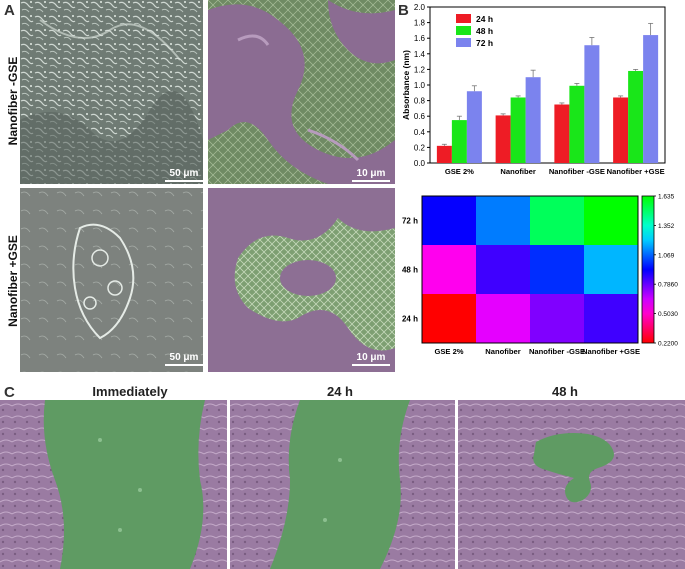  What do you see at coordinates (448, 351) in the screenshot?
I see `heatmap-x-label: GSE 2%` at bounding box center [448, 351].